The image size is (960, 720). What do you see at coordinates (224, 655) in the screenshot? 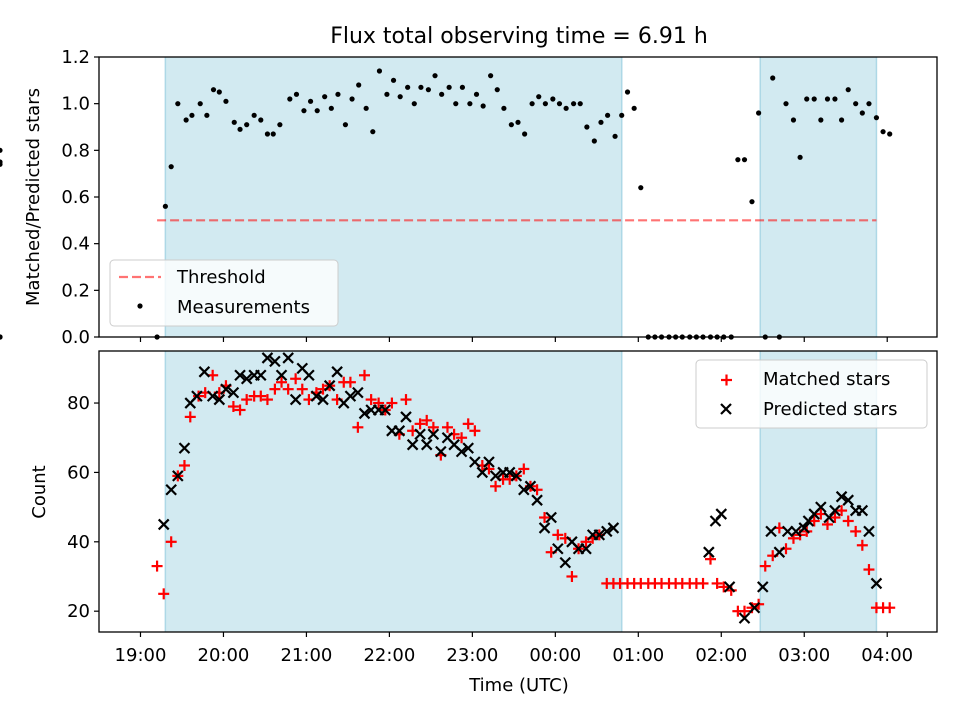
I see `x-tick-label: 20:00` at bounding box center [224, 655].